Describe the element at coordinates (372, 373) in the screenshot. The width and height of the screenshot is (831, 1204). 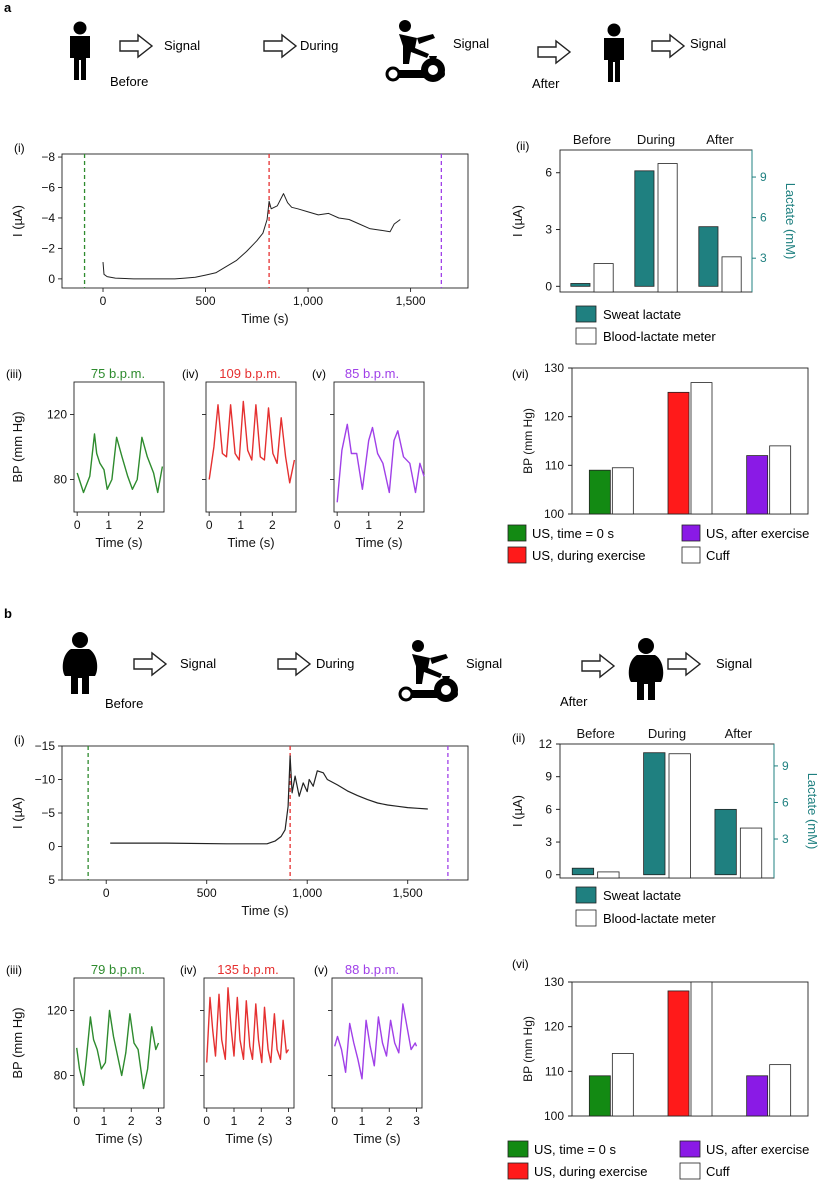
I see `hr-label-v: 85 b.p.m.` at that location.